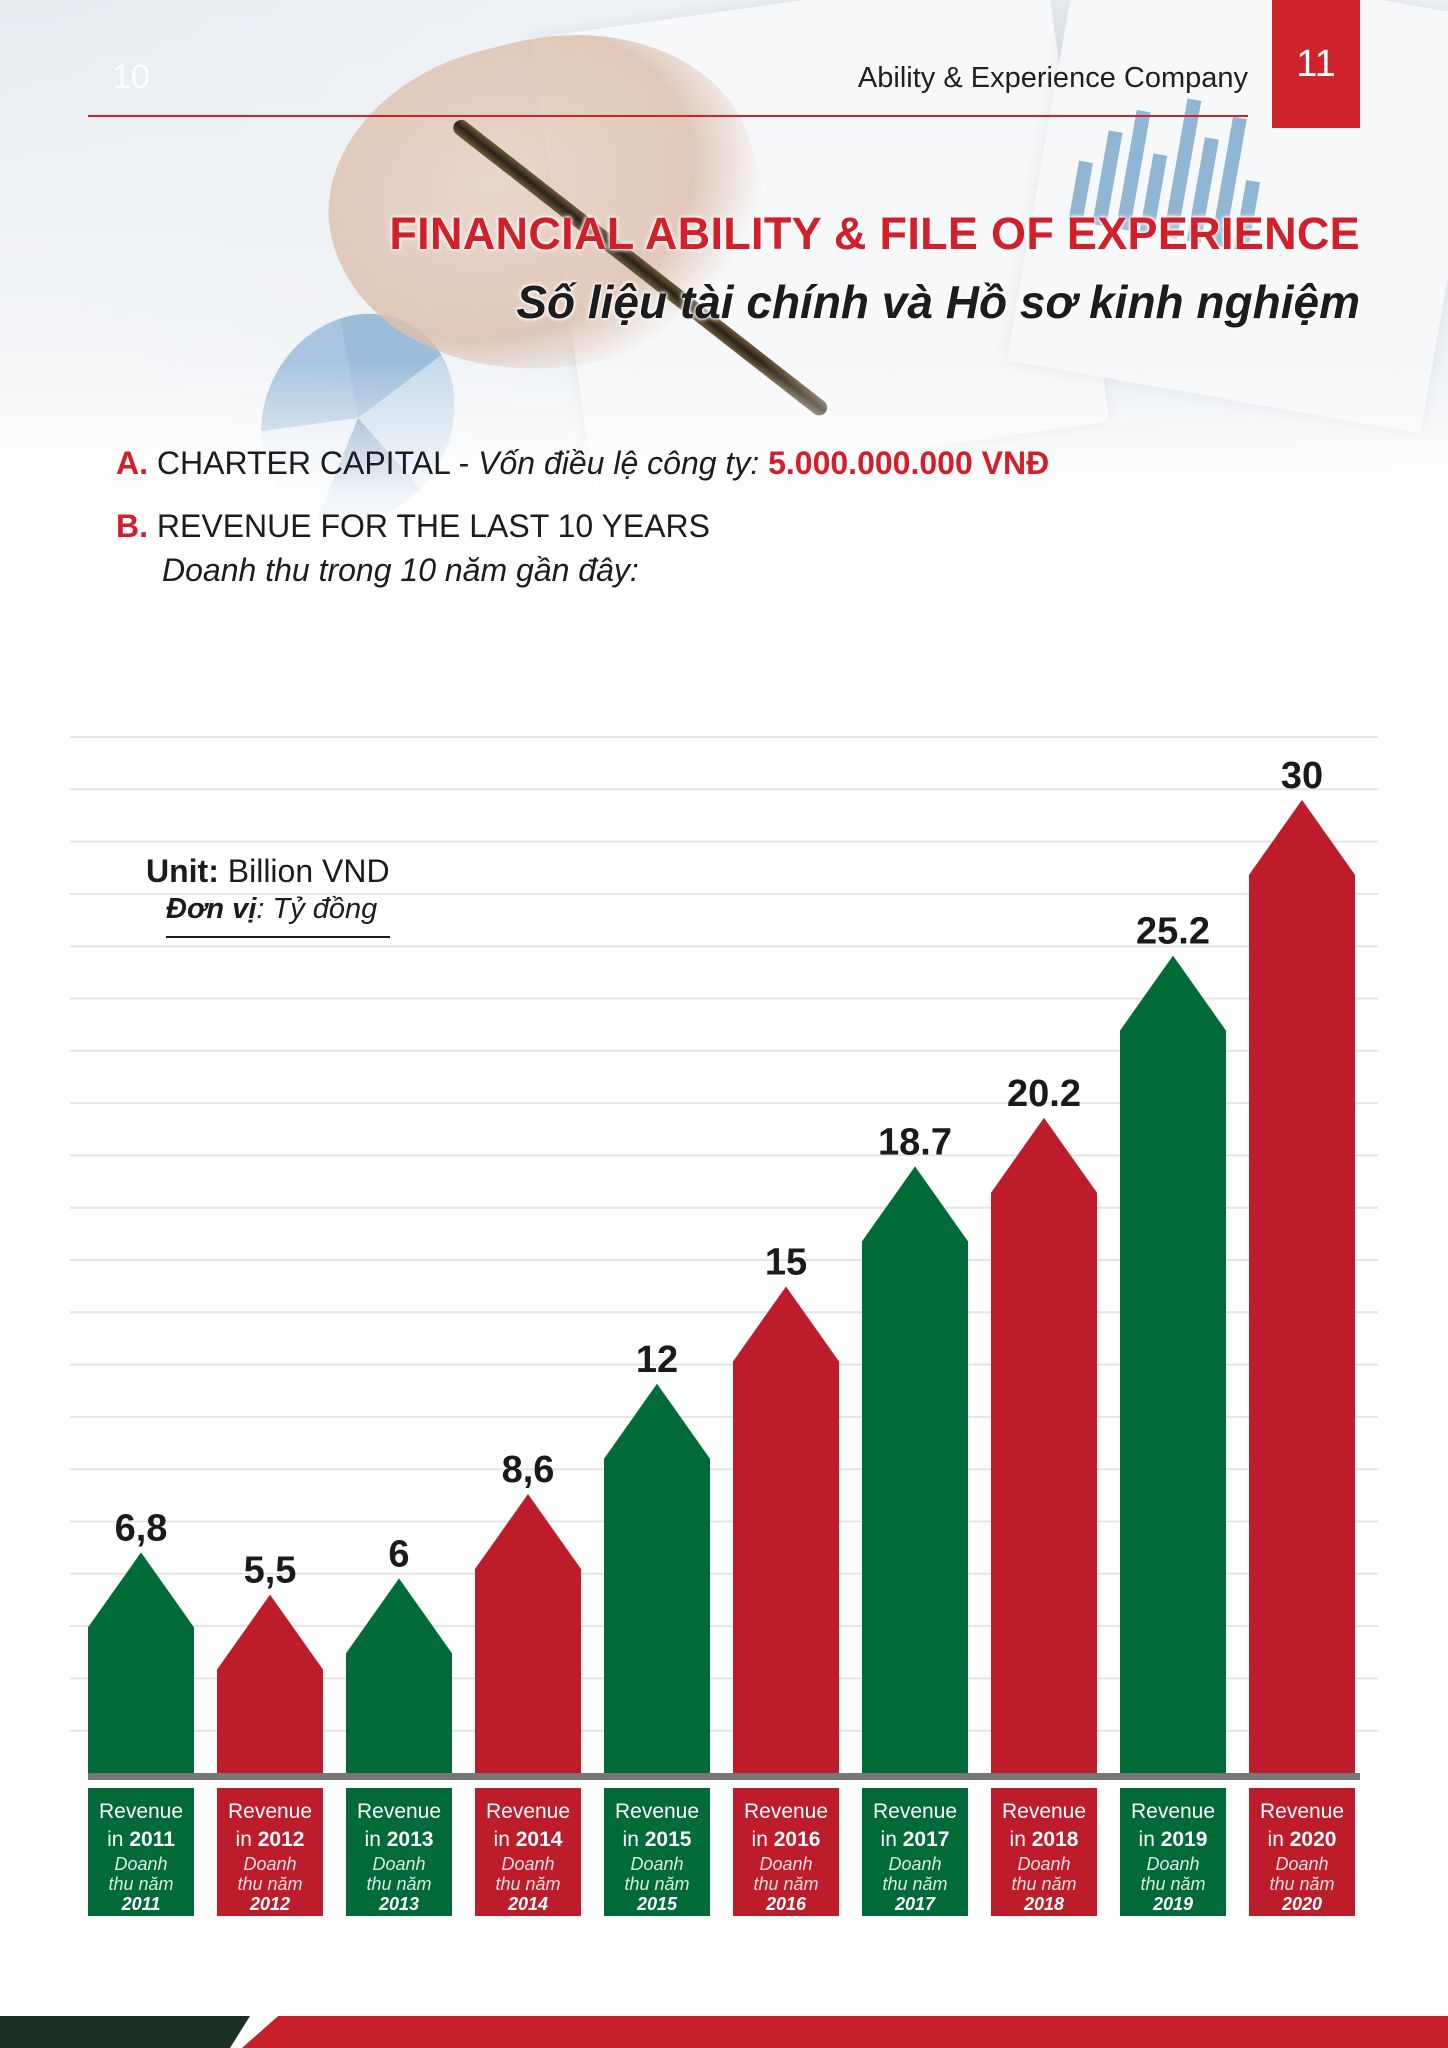 The width and height of the screenshot is (1448, 2048). I want to click on category-box-2012, so click(270, 1852).